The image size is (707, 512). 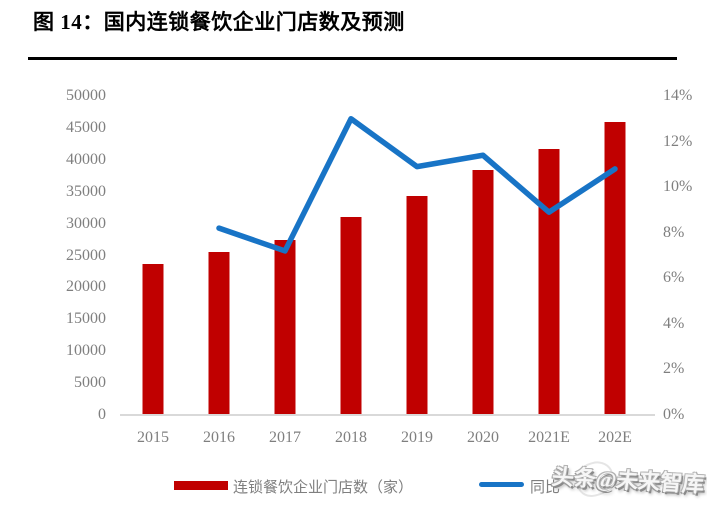 What do you see at coordinates (219, 333) in the screenshot?
I see `bar-2016` at bounding box center [219, 333].